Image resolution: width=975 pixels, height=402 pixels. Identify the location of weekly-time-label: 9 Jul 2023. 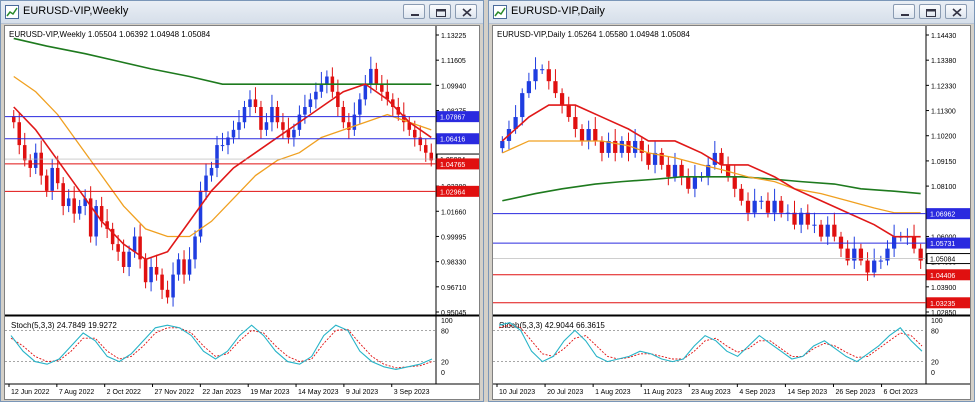
(362, 392).